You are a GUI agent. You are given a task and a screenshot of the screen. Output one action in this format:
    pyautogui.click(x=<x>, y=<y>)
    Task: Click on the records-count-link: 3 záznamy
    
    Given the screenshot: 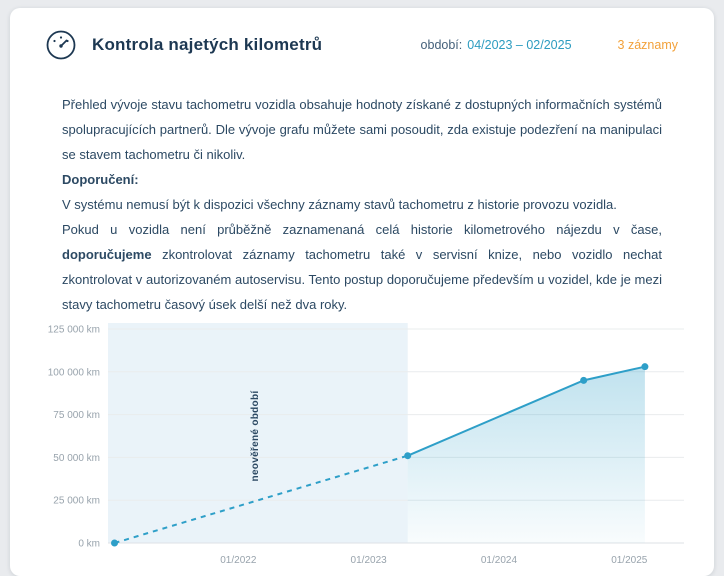 What is the action you would take?
    pyautogui.click(x=647, y=45)
    